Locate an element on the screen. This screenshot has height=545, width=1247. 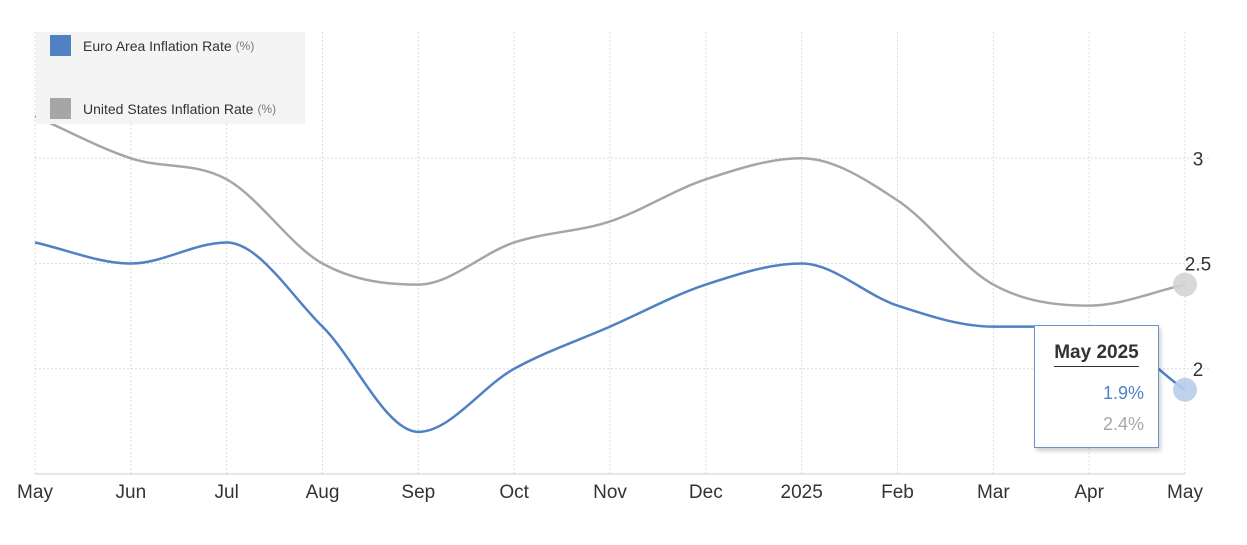
y-tick-label: 3 is located at coordinates (1198, 159).